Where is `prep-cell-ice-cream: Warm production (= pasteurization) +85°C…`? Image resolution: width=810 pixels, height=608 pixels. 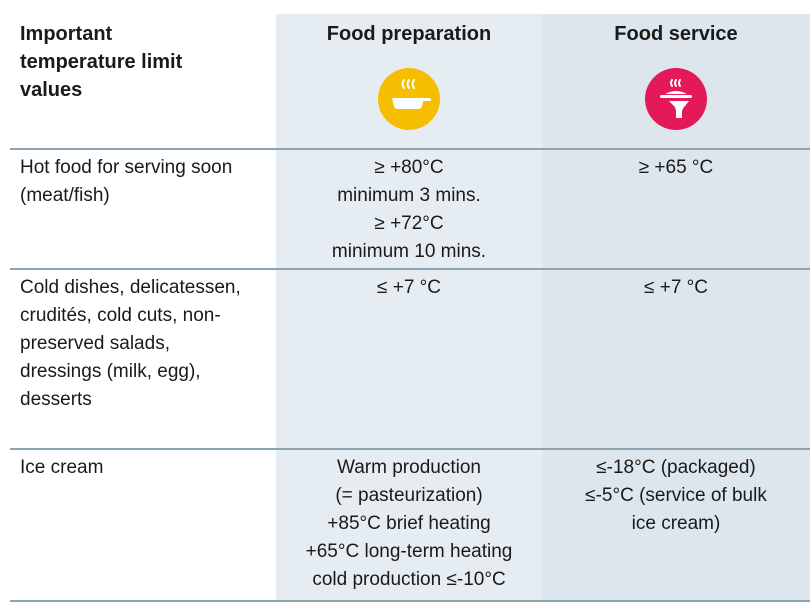
prep-cell-ice-cream: Warm production (= pasteurization) +85°C… is located at coordinates (409, 525).